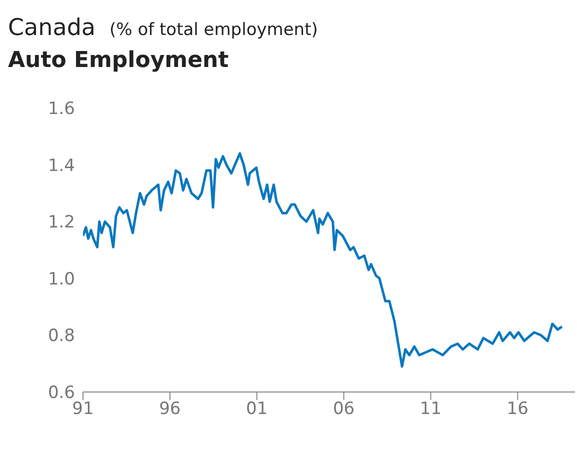 This screenshot has height=468, width=577. I want to click on y-axis-title: (% of total employment), so click(214, 30).